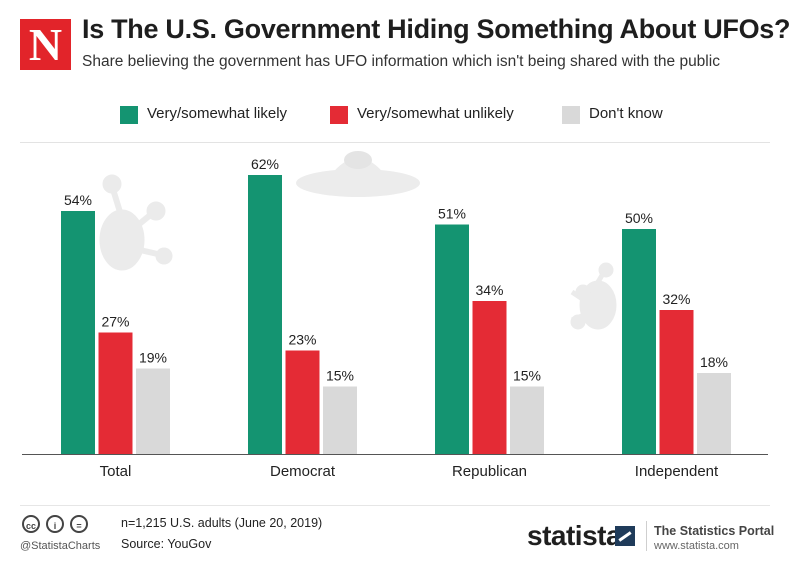 The height and width of the screenshot is (563, 790). Describe the element at coordinates (714, 362) in the screenshot. I see `bar-value-label: 18%` at that location.